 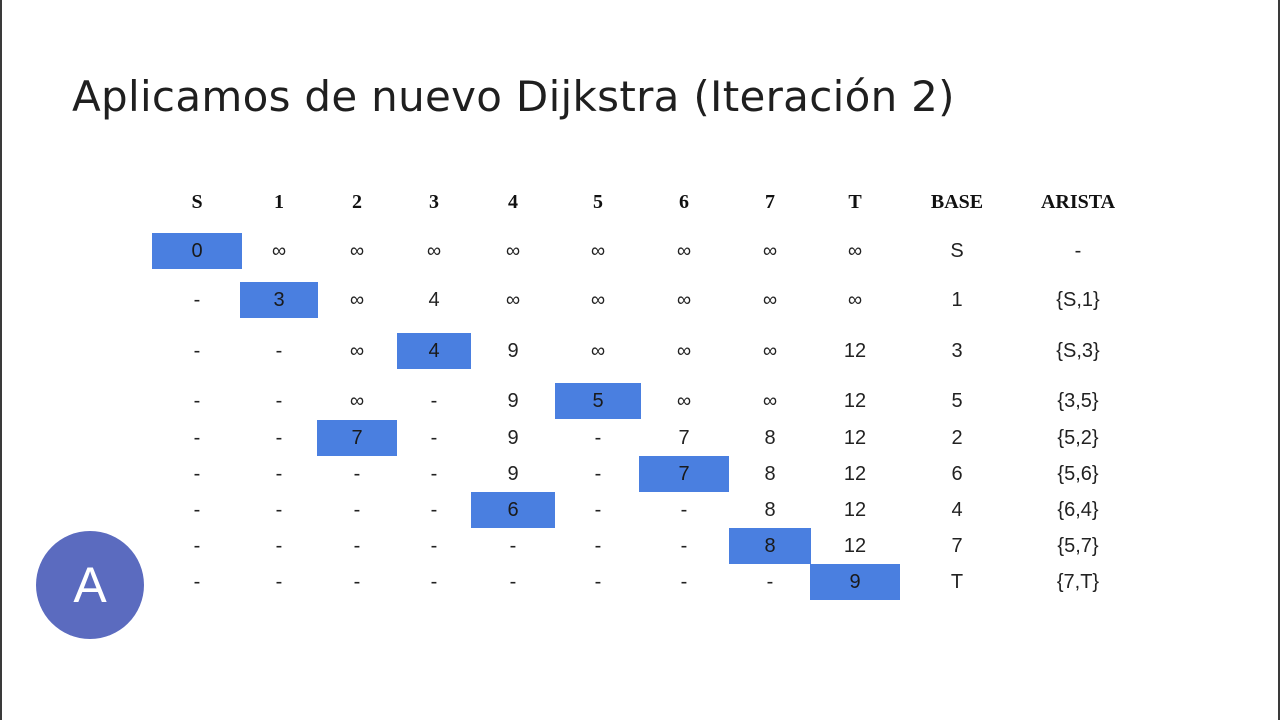 What do you see at coordinates (1279, 360) in the screenshot?
I see `slide-frame-right` at bounding box center [1279, 360].